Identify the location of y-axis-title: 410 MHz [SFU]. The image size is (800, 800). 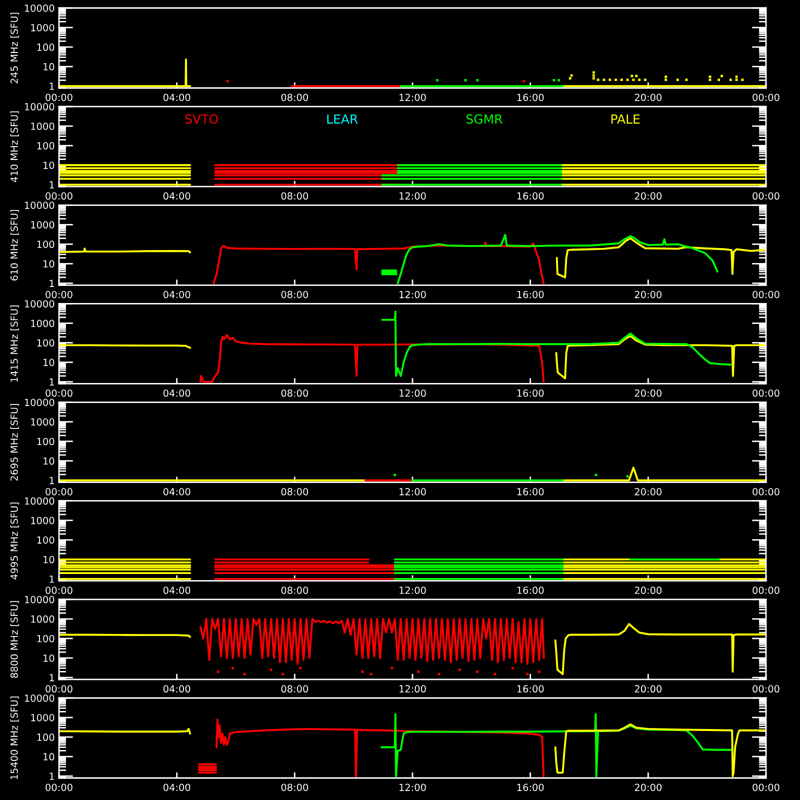
(14, 146).